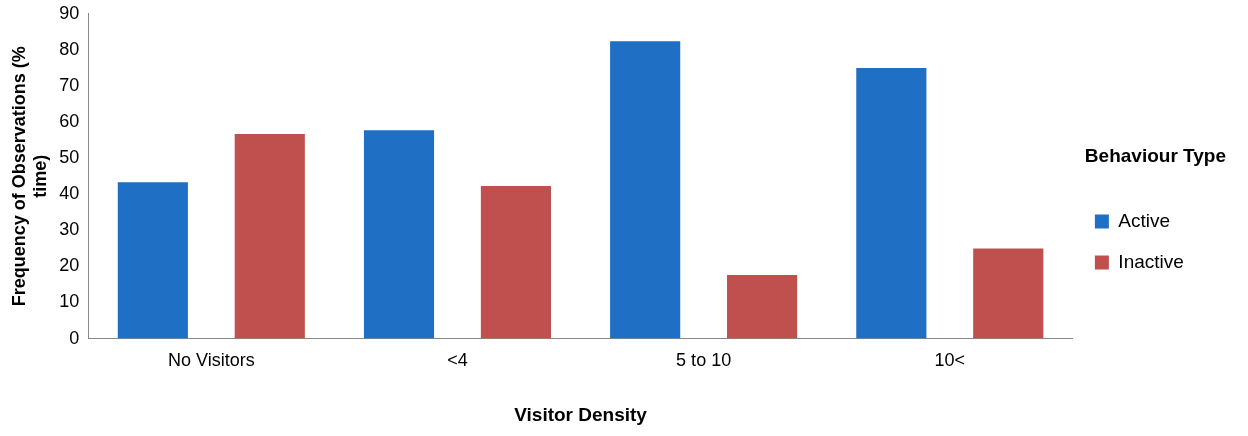 Image resolution: width=1248 pixels, height=436 pixels. I want to click on y-tick-label: 90, so click(69, 12).